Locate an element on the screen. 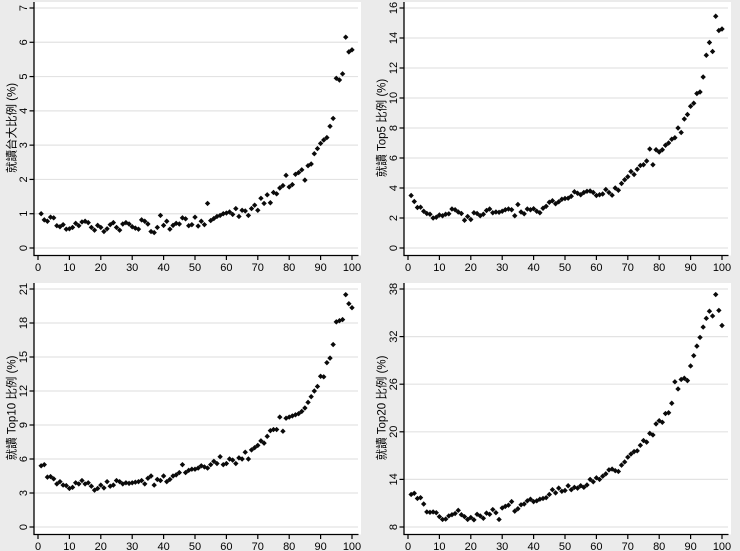  svg-text: 就讀 Top20 比例 (%) is located at coordinates (382, 407).